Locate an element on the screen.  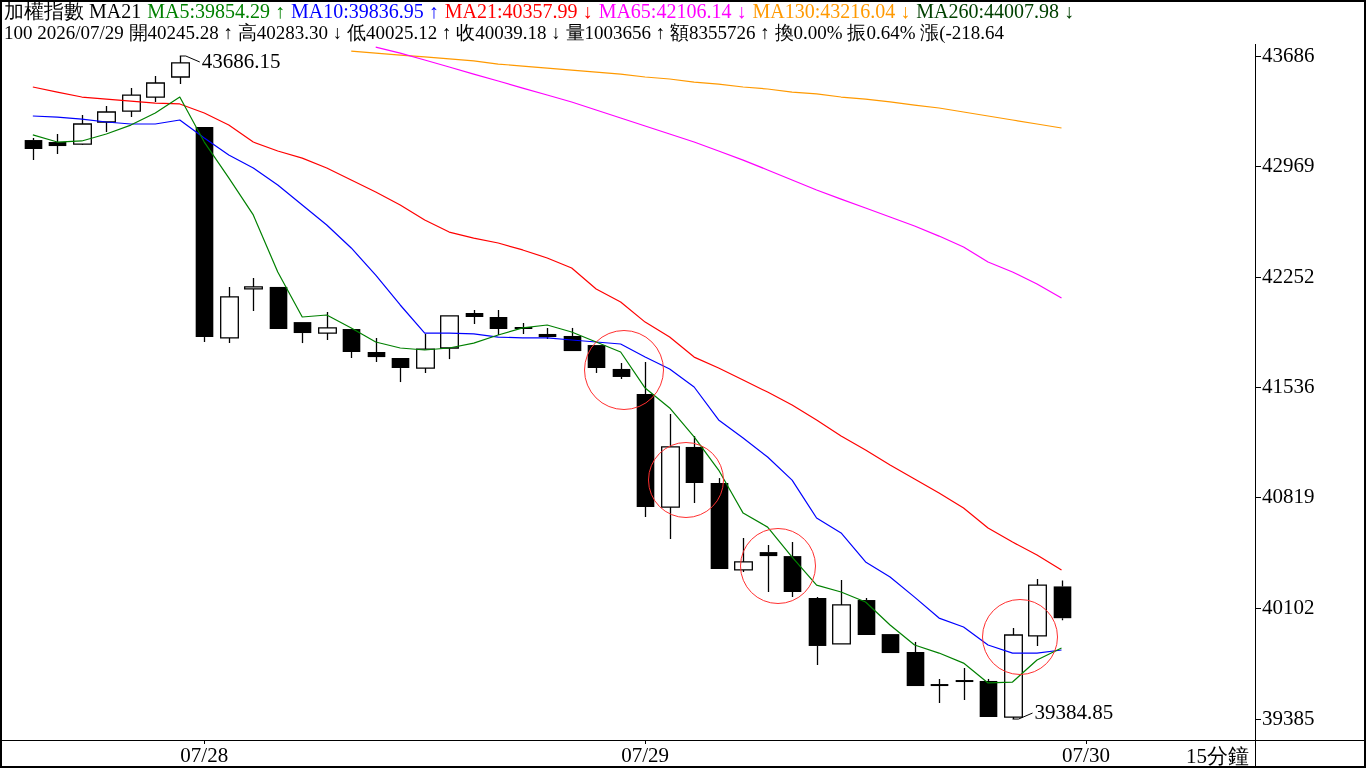
y-tick-label: 40819 is located at coordinates (1288, 496).